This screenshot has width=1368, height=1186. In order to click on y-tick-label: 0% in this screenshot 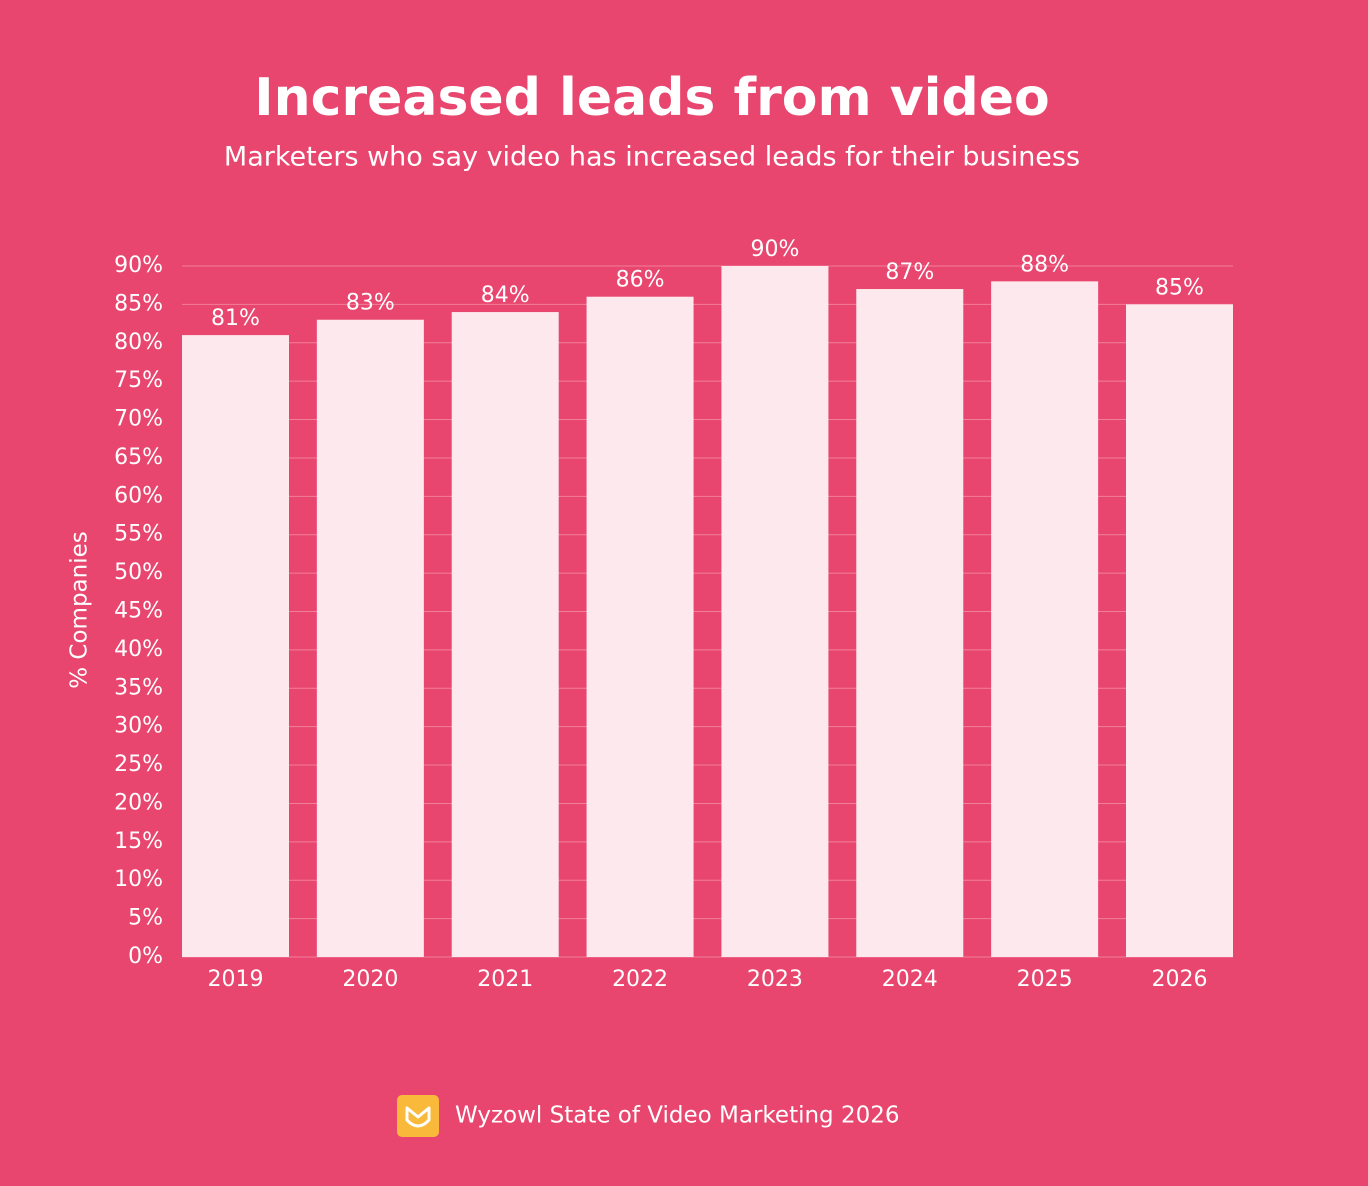, I will do `click(145, 956)`.